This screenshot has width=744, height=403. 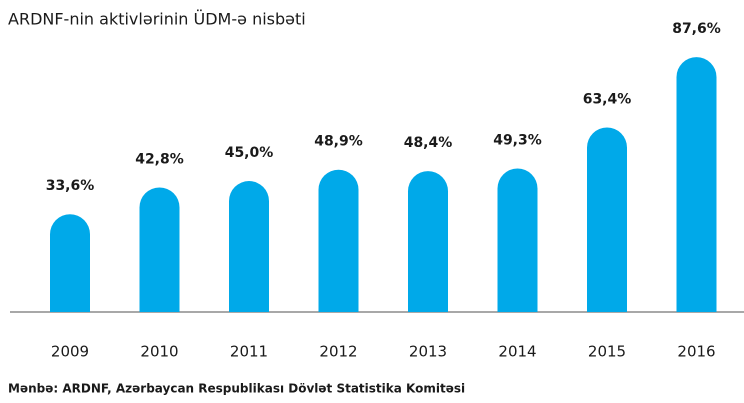 I want to click on value-label: 33,6%, so click(x=70, y=186).